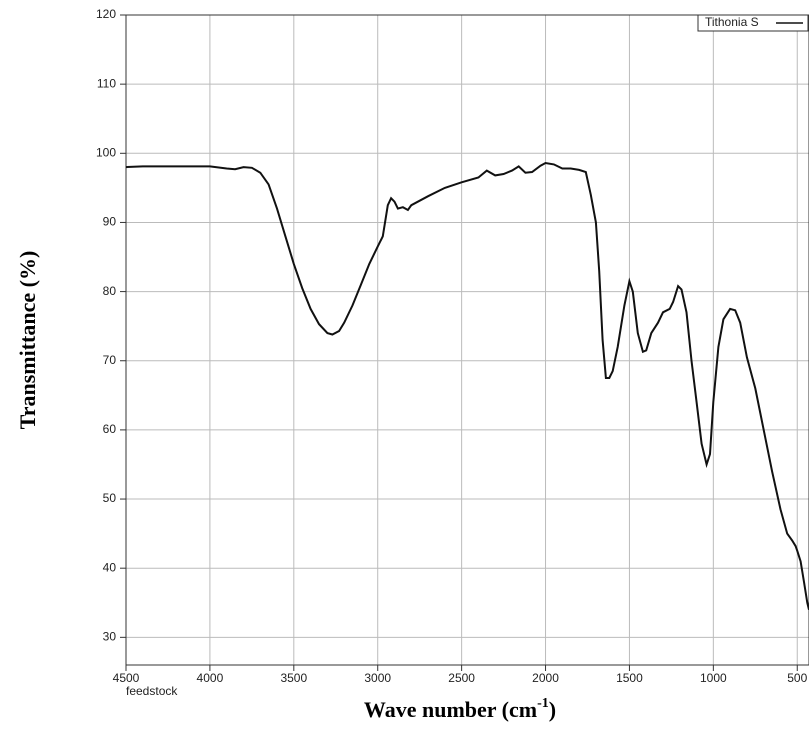 This screenshot has height=747, width=809. I want to click on legend-box, so click(753, 23).